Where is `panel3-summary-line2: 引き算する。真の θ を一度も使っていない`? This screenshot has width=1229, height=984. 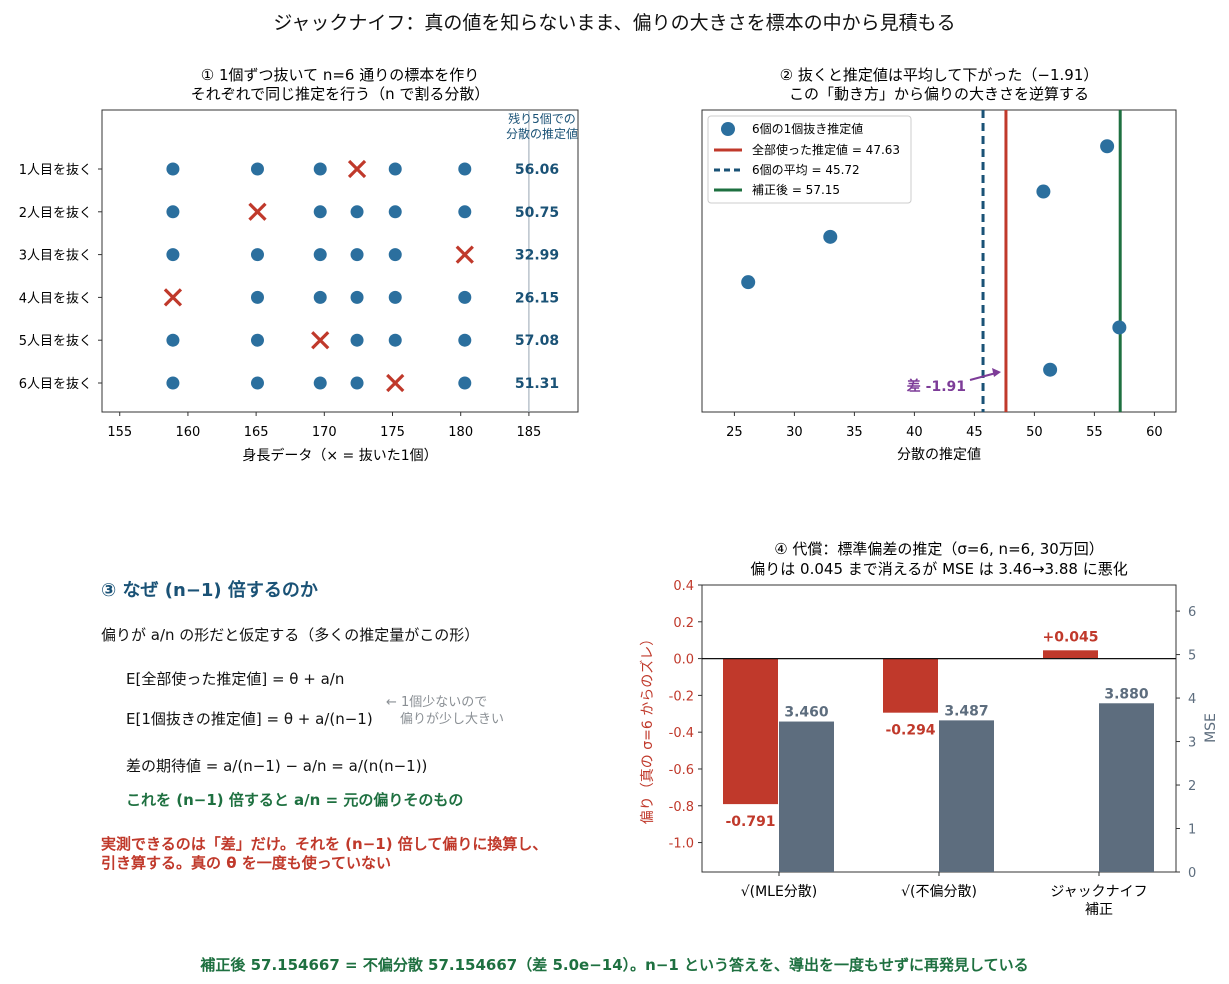 panel3-summary-line2: 引き算する。真の θ を一度も使っていない is located at coordinates (246, 863).